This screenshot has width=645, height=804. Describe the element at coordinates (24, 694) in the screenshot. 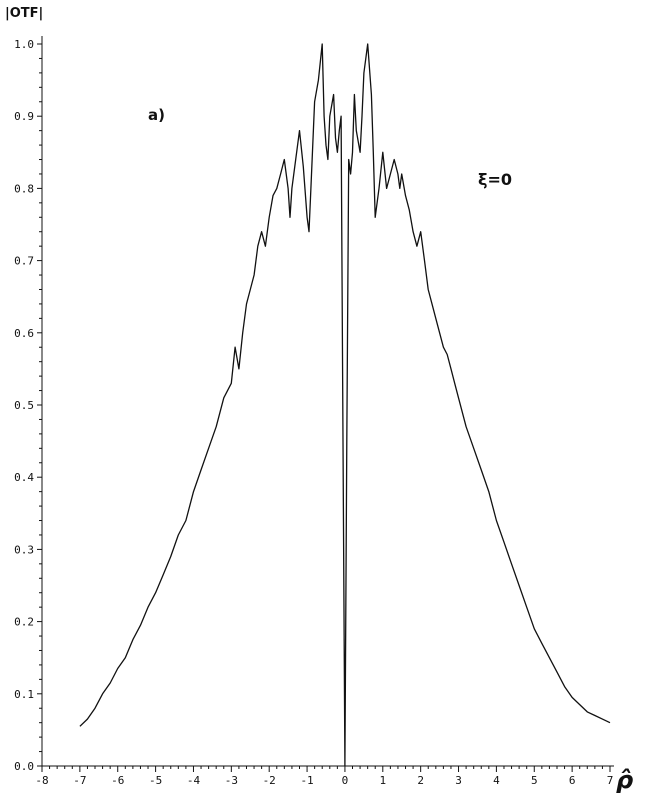

I see `y-tick-label: 0.1` at that location.